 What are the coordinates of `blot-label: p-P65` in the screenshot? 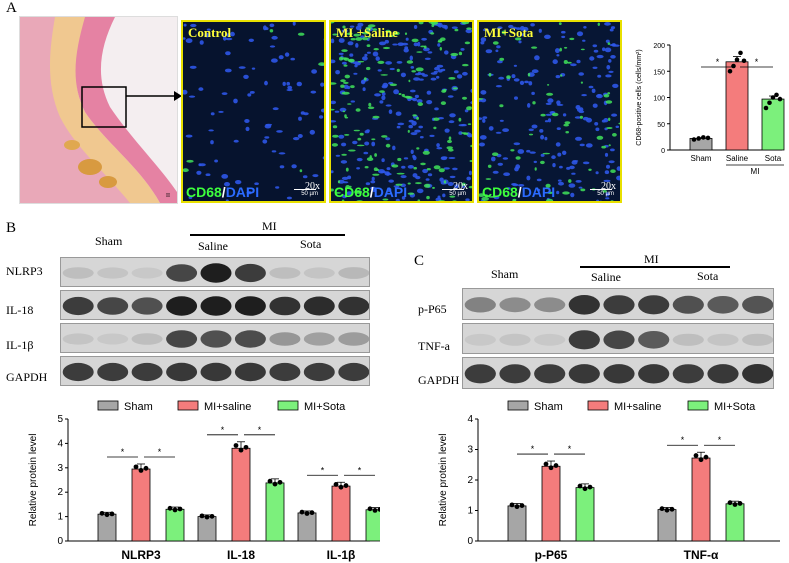 It's located at (432, 309).